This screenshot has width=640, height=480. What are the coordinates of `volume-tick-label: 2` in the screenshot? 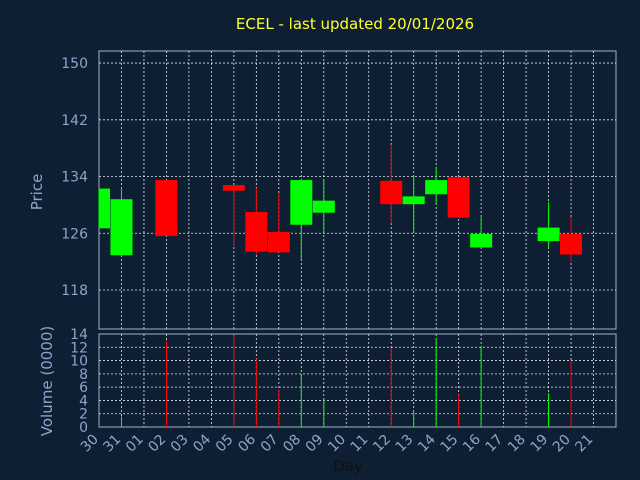 It's located at (83, 415).